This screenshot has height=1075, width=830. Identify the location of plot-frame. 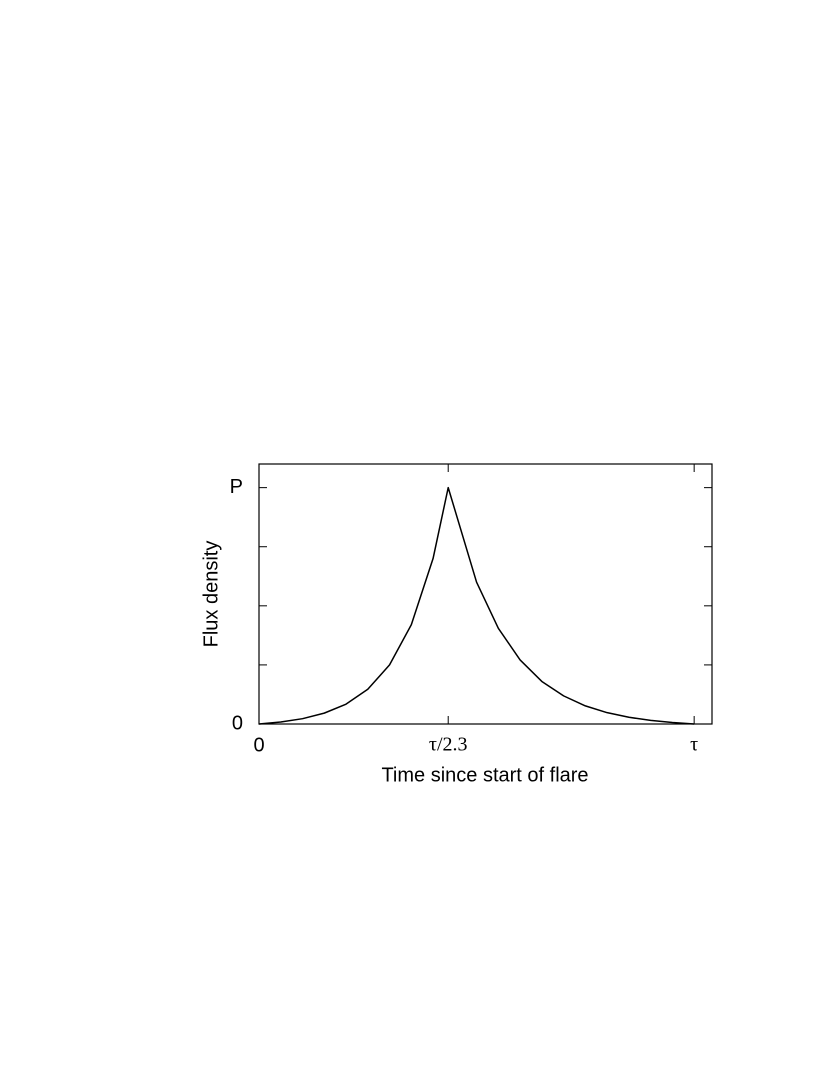
(485, 594).